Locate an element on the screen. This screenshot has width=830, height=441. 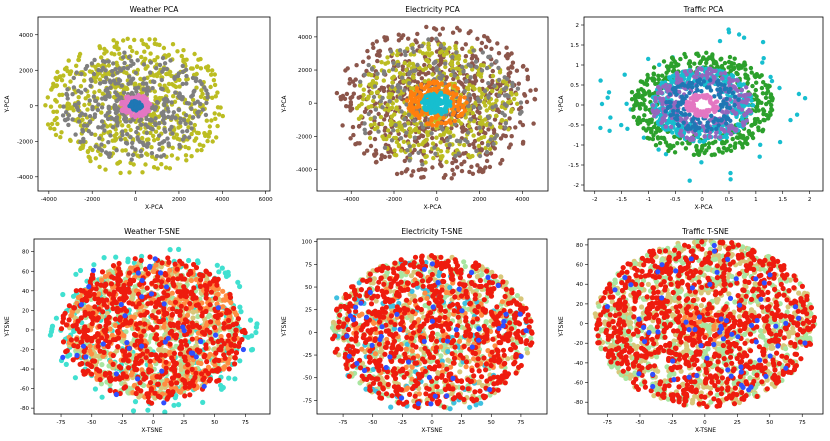
y-tick-label: -2000 is located at coordinates (25, 142).